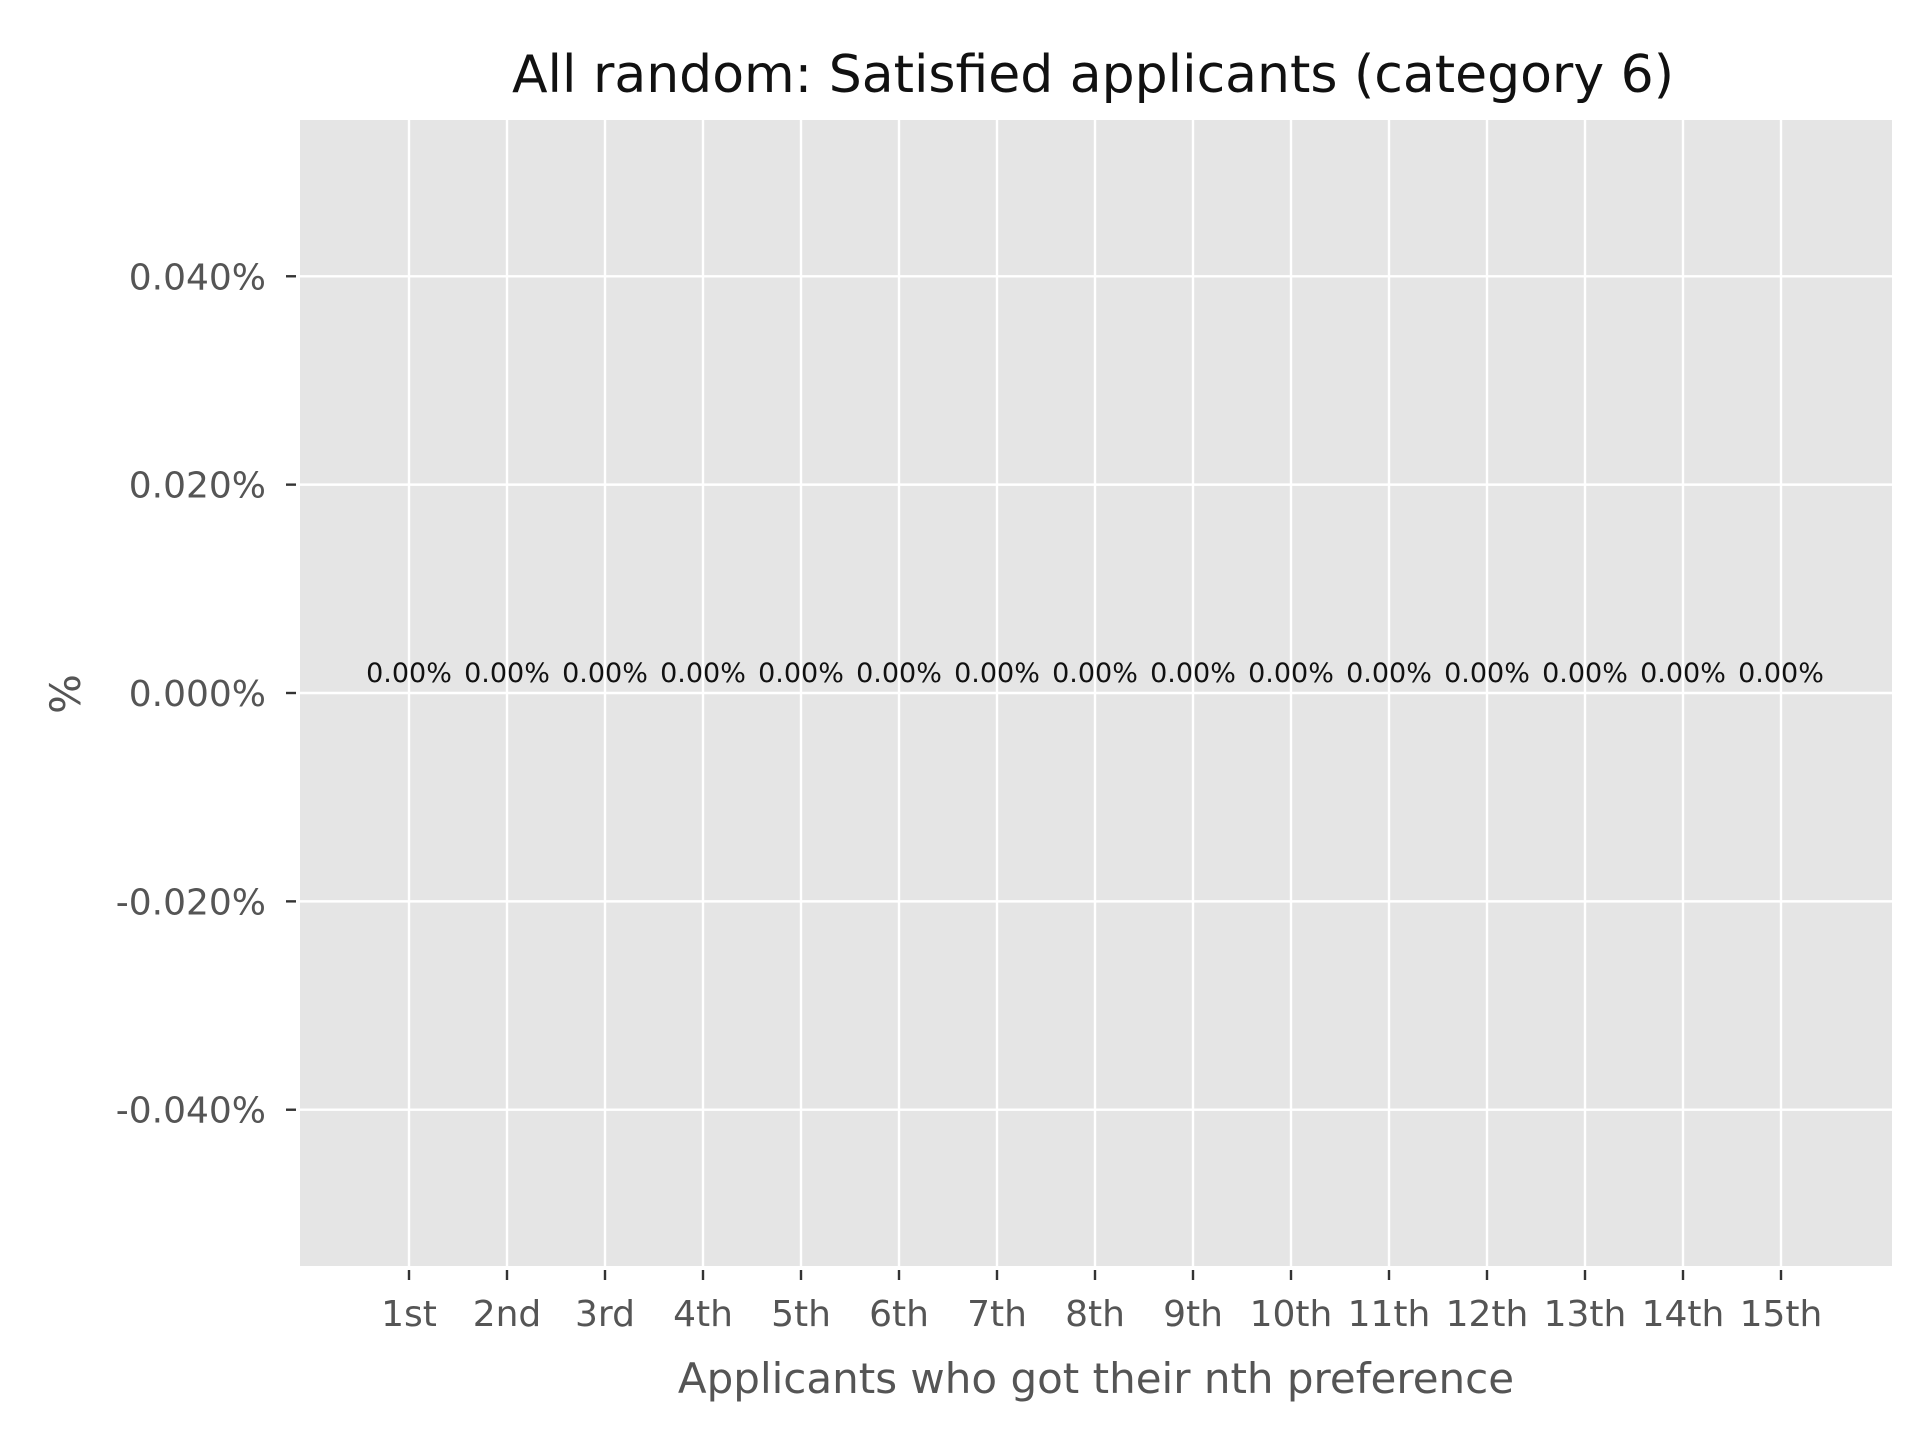 Image resolution: width=1920 pixels, height=1445 pixels. I want to click on x-tick-label: 4th, so click(703, 1314).